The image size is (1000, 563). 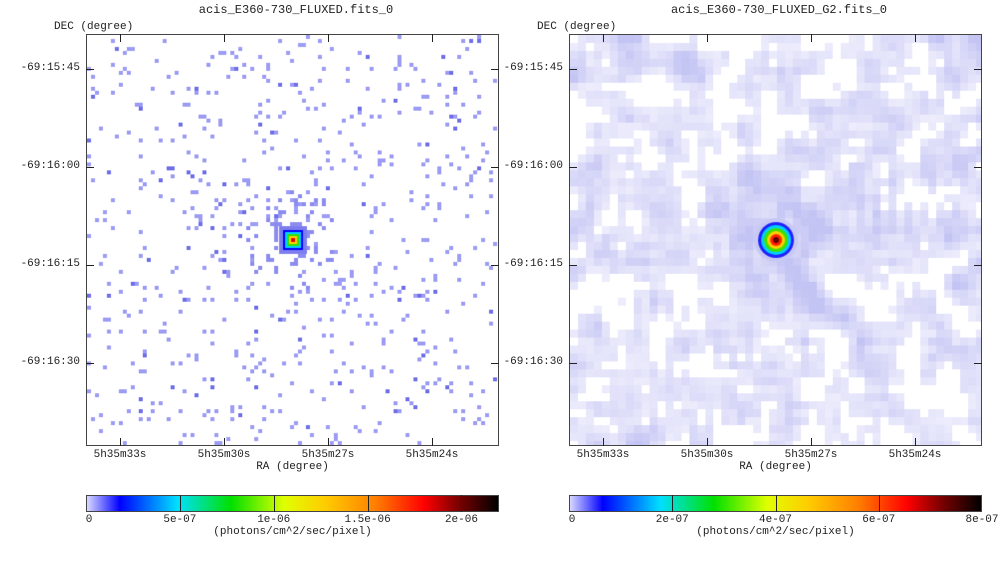 What do you see at coordinates (775, 520) in the screenshot?
I see `colorbar-tick-label: 4e-07` at bounding box center [775, 520].